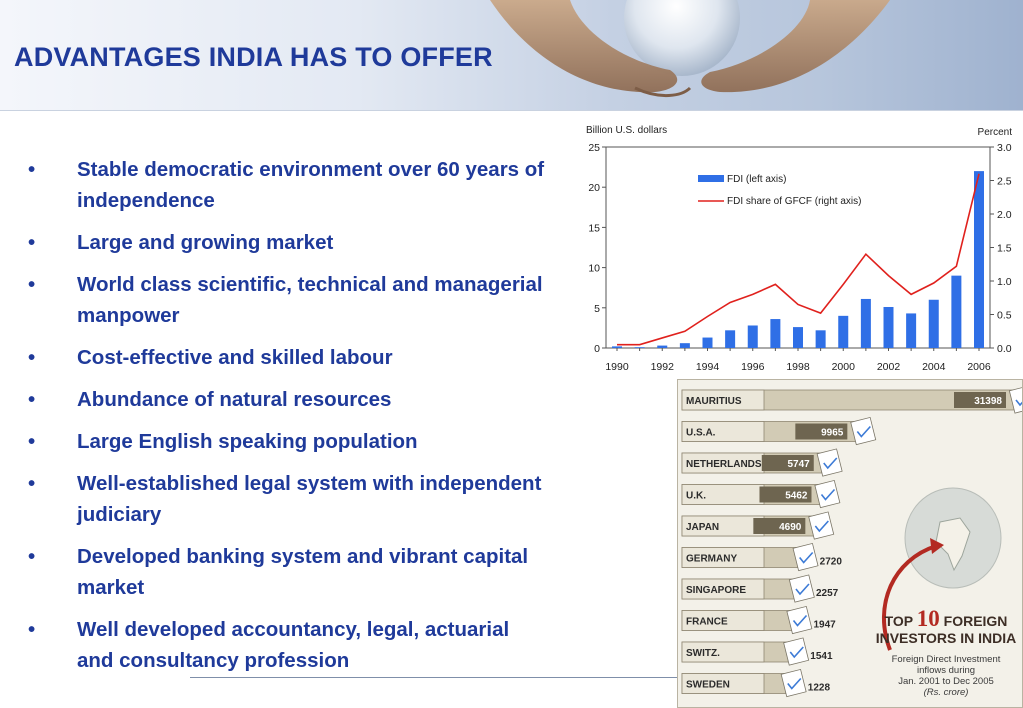 This screenshot has width=1023, height=708. Describe the element at coordinates (937, 546) in the screenshot. I see `pointer-arrowhead-icon` at that location.